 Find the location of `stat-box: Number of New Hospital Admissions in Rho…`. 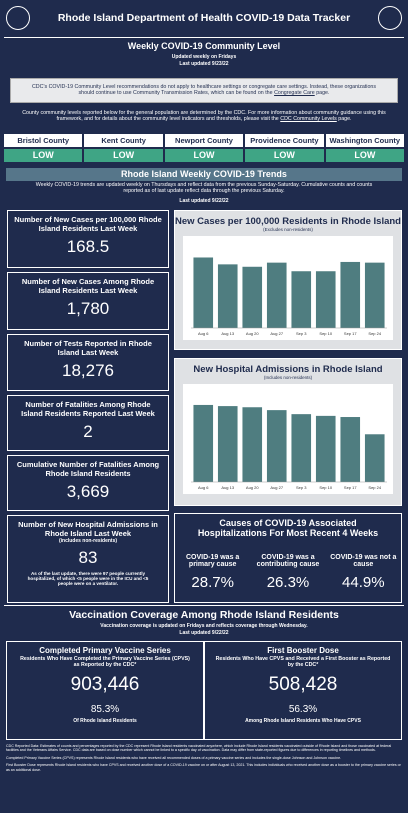

stat-box: Number of New Hospital Admissions in Rho… is located at coordinates (88, 559).